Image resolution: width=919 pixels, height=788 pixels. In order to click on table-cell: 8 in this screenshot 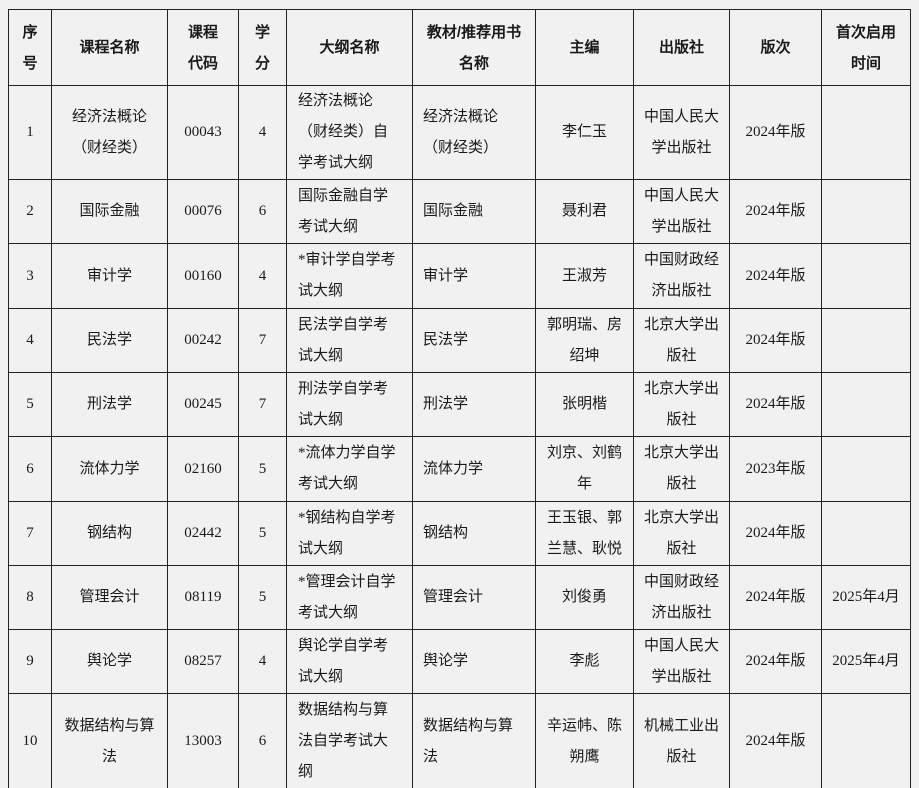, I will do `click(30, 597)`.